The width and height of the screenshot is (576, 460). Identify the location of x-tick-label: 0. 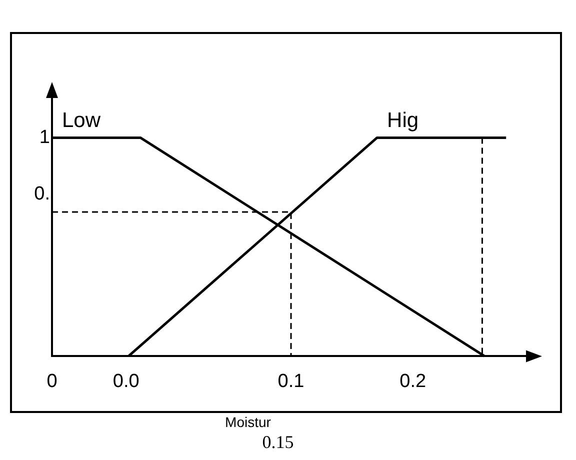
(52, 381).